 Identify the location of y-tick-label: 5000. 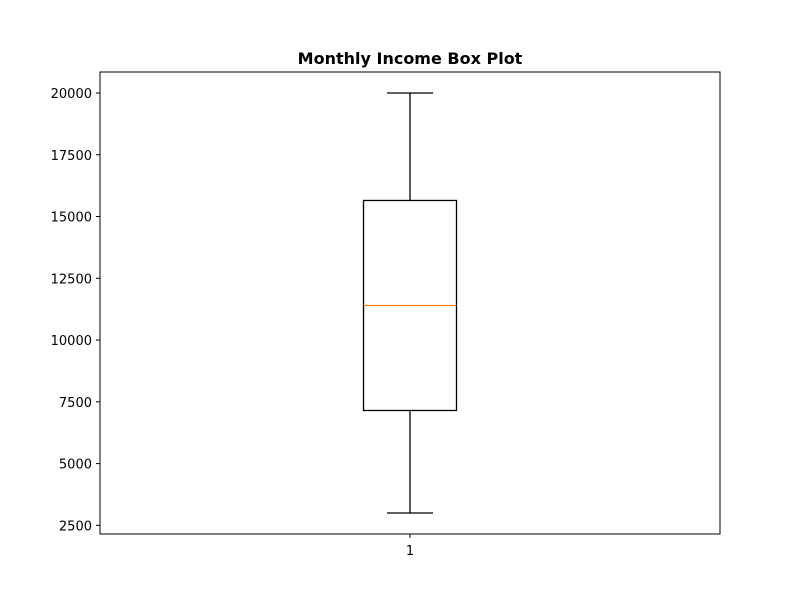
(75, 465).